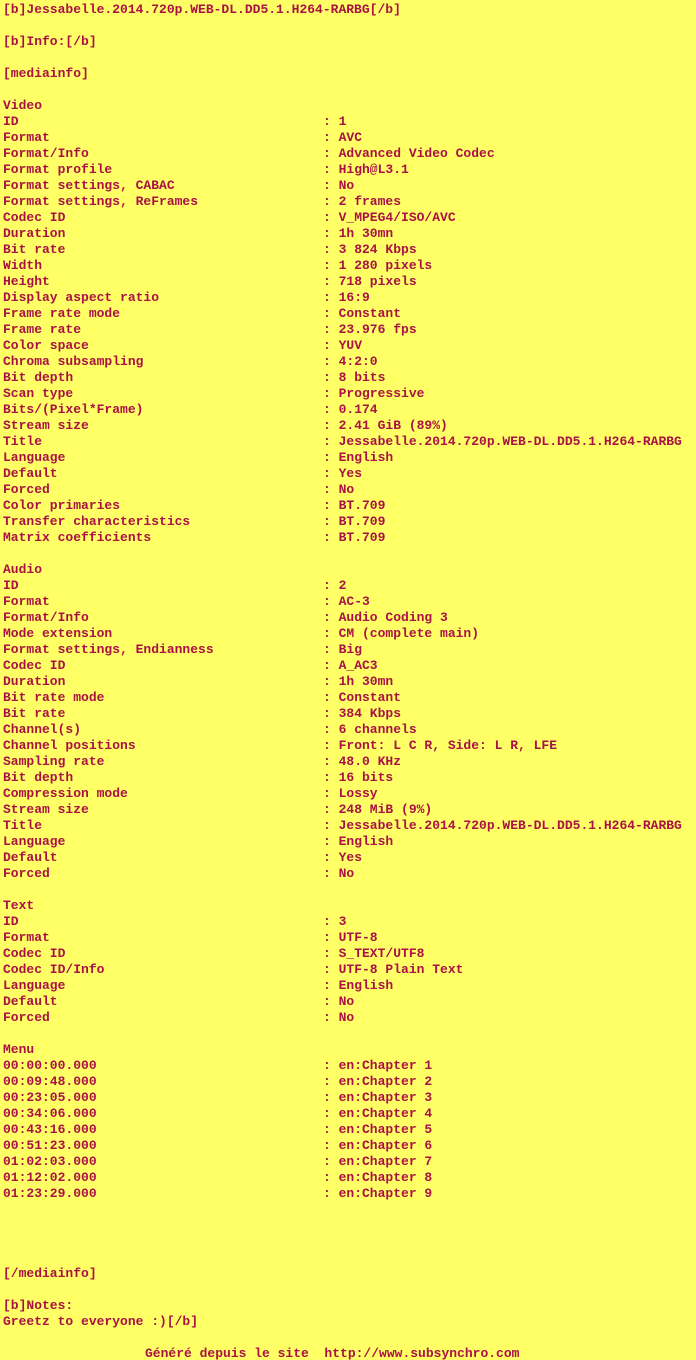  I want to click on section-header-text: Text, so click(19, 905).